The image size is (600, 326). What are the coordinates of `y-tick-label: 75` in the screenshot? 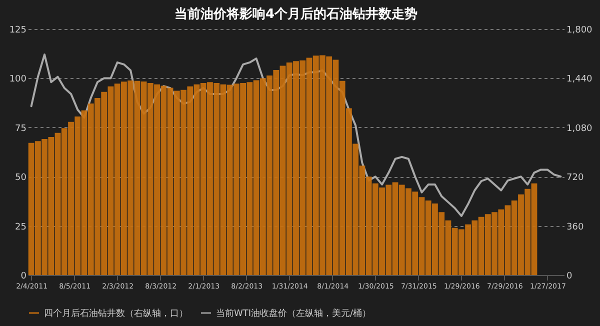 It's located at (20, 129).